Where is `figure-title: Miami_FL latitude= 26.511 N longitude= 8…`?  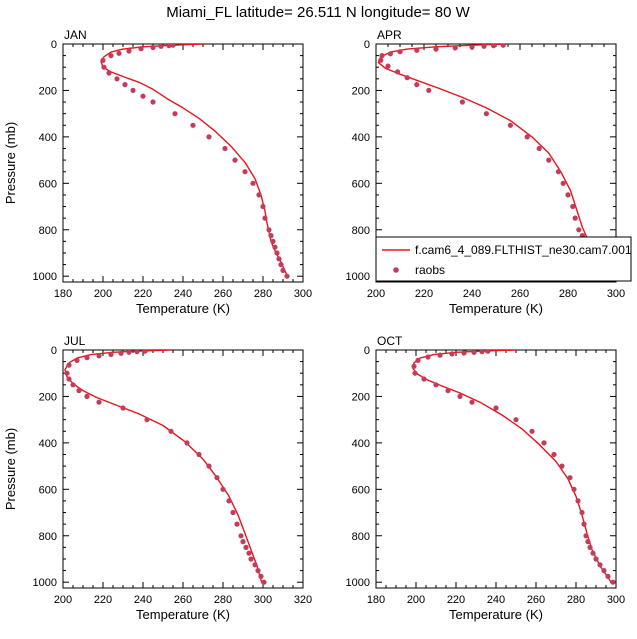 figure-title: Miami_FL latitude= 26.511 N longitude= 8… is located at coordinates (318, 12).